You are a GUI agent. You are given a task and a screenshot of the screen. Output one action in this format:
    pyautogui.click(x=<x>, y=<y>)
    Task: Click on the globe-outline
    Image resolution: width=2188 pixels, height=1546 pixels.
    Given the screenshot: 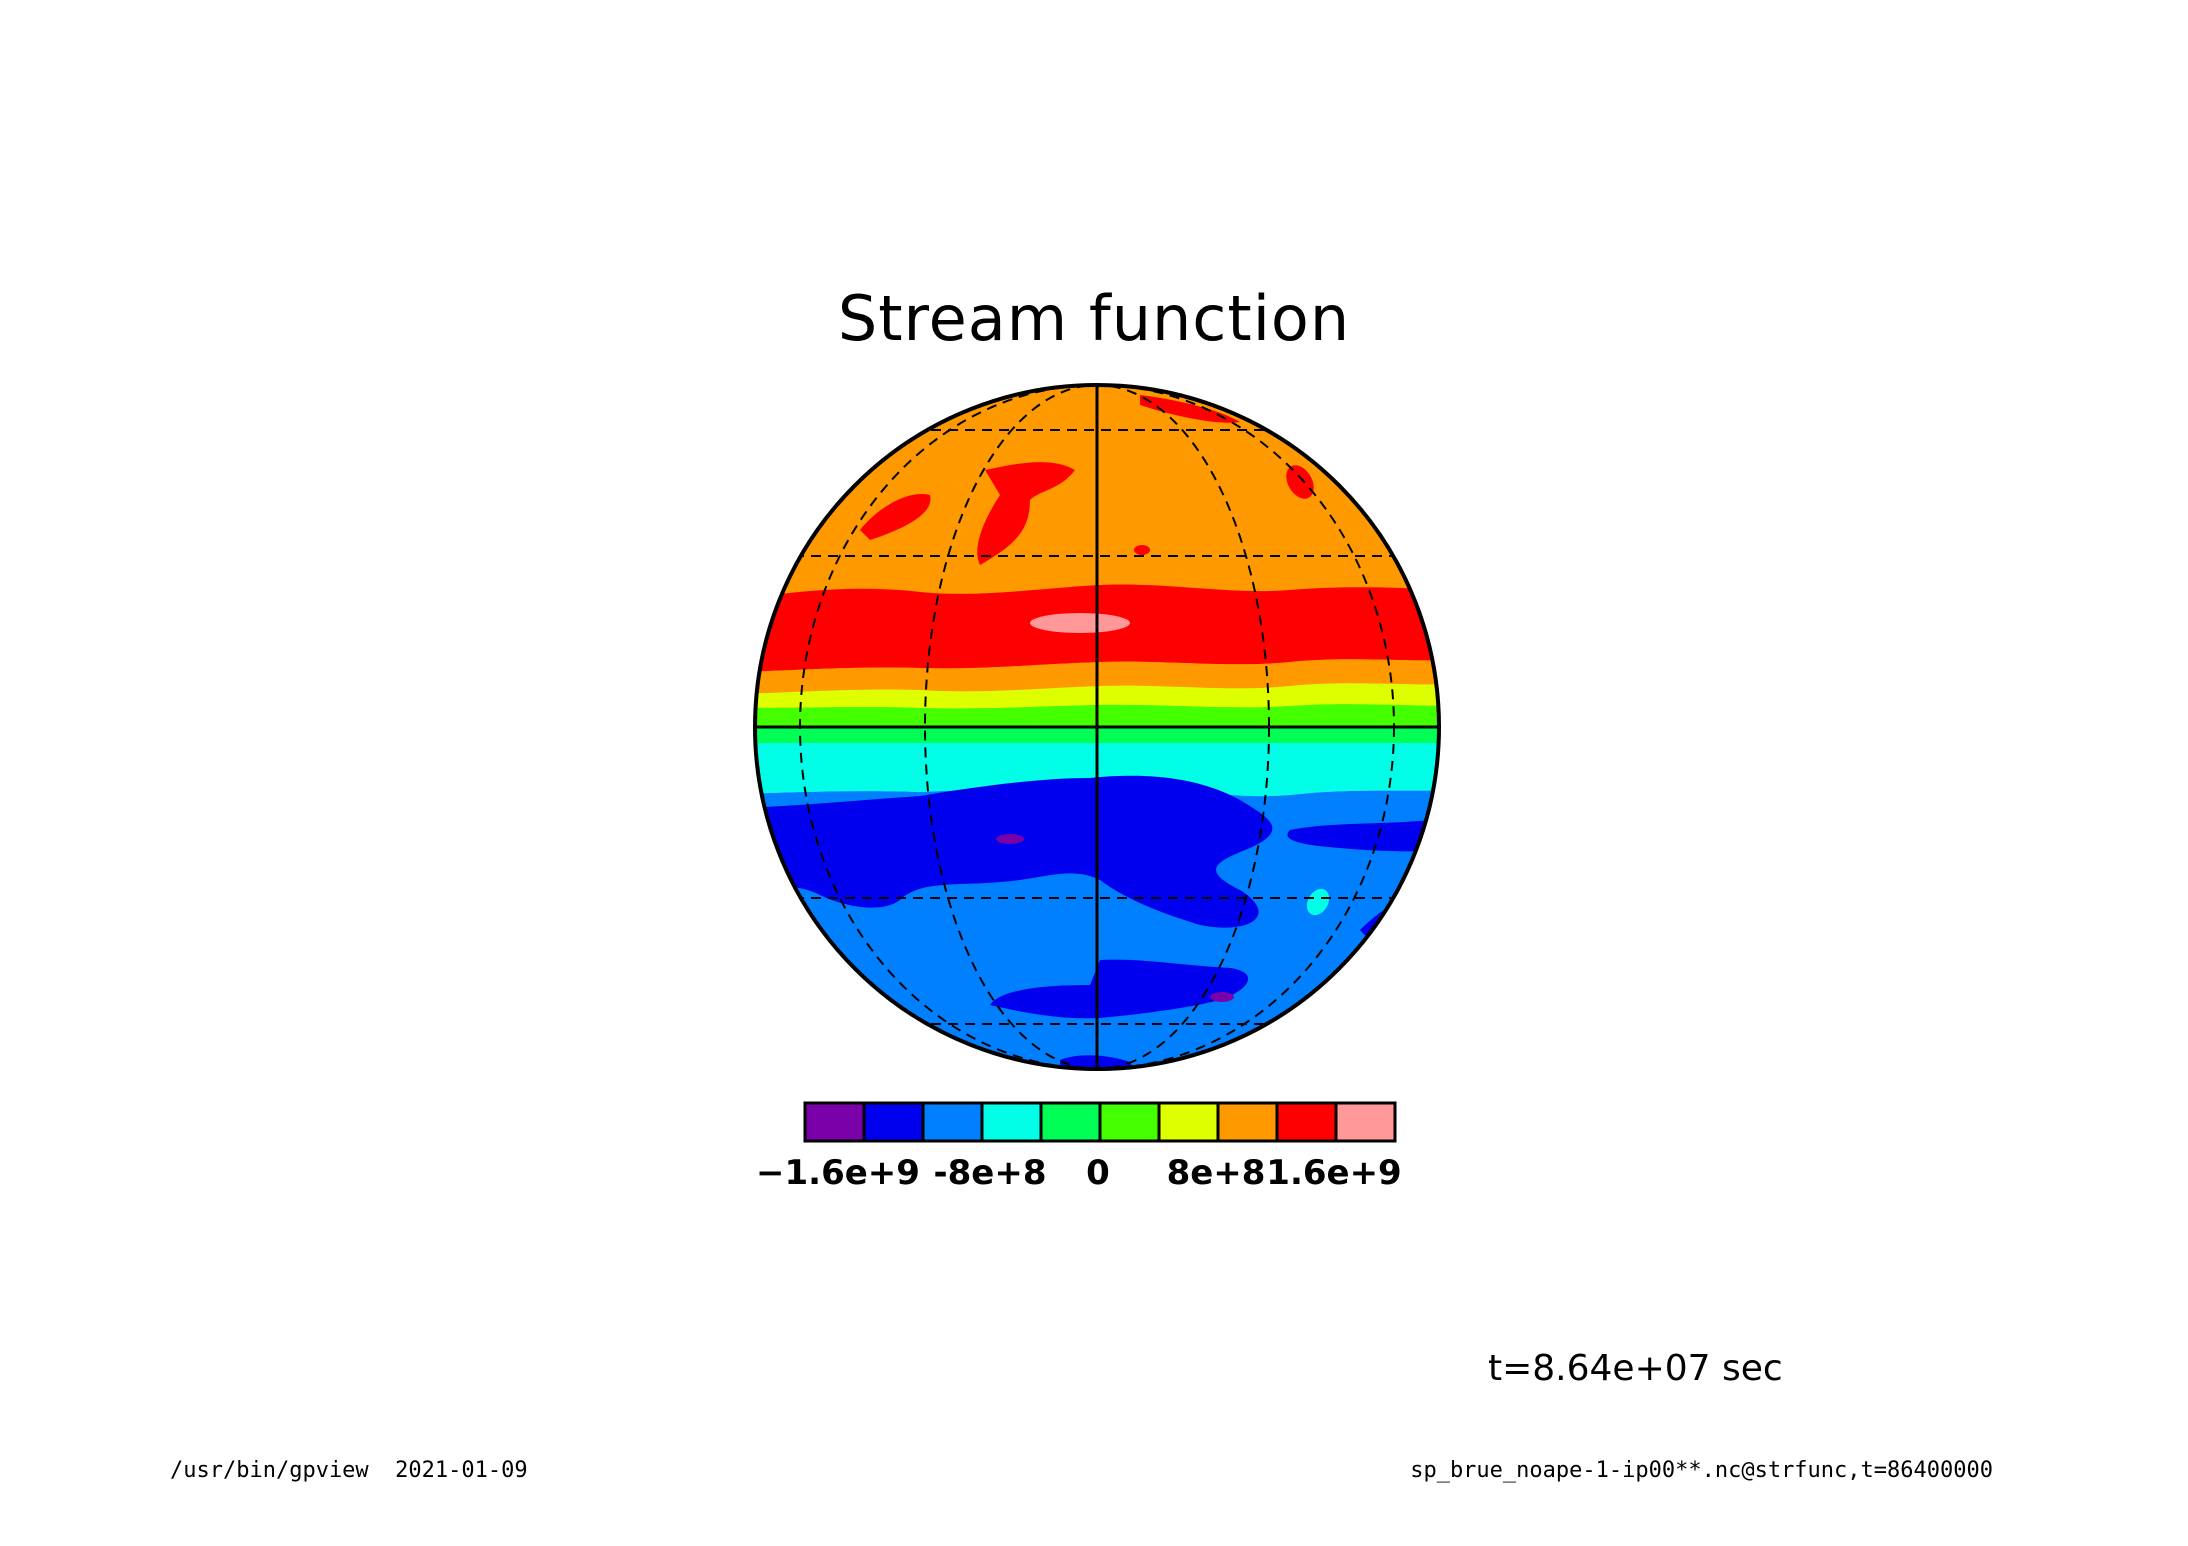 What is the action you would take?
    pyautogui.click(x=1097, y=727)
    